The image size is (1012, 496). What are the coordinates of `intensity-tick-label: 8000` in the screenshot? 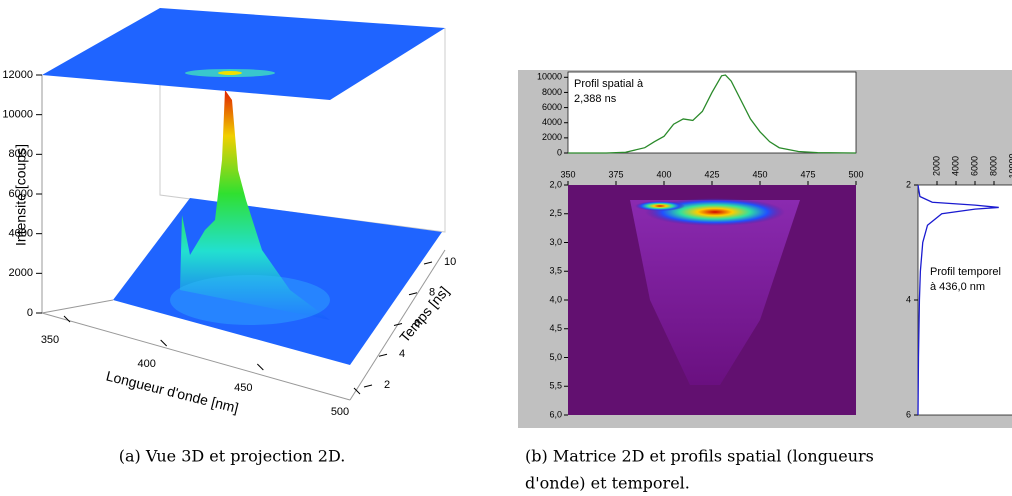 It's located at (993, 166).